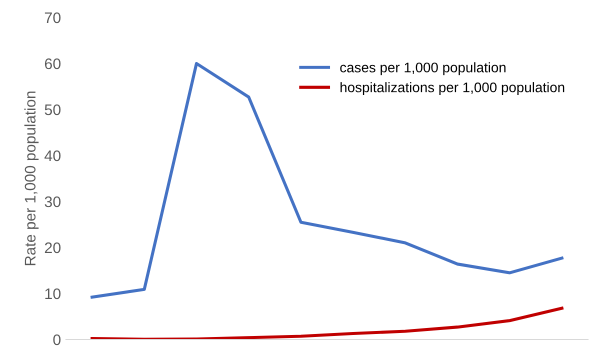 Image resolution: width=600 pixels, height=350 pixels. What do you see at coordinates (52, 18) in the screenshot?
I see `y-tick-label: 70` at bounding box center [52, 18].